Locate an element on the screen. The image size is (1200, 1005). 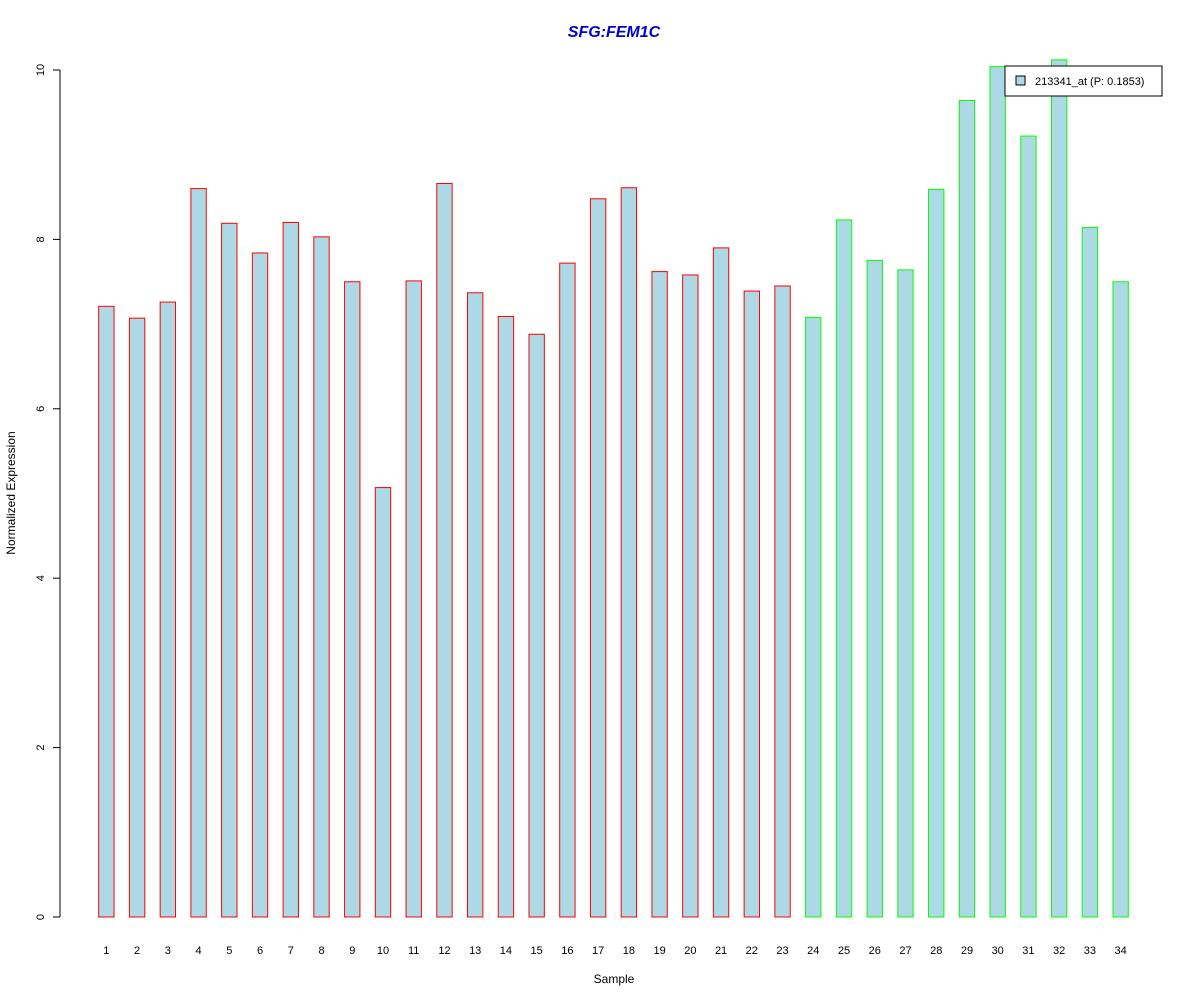
x-tick-label: 5 is located at coordinates (229, 951).